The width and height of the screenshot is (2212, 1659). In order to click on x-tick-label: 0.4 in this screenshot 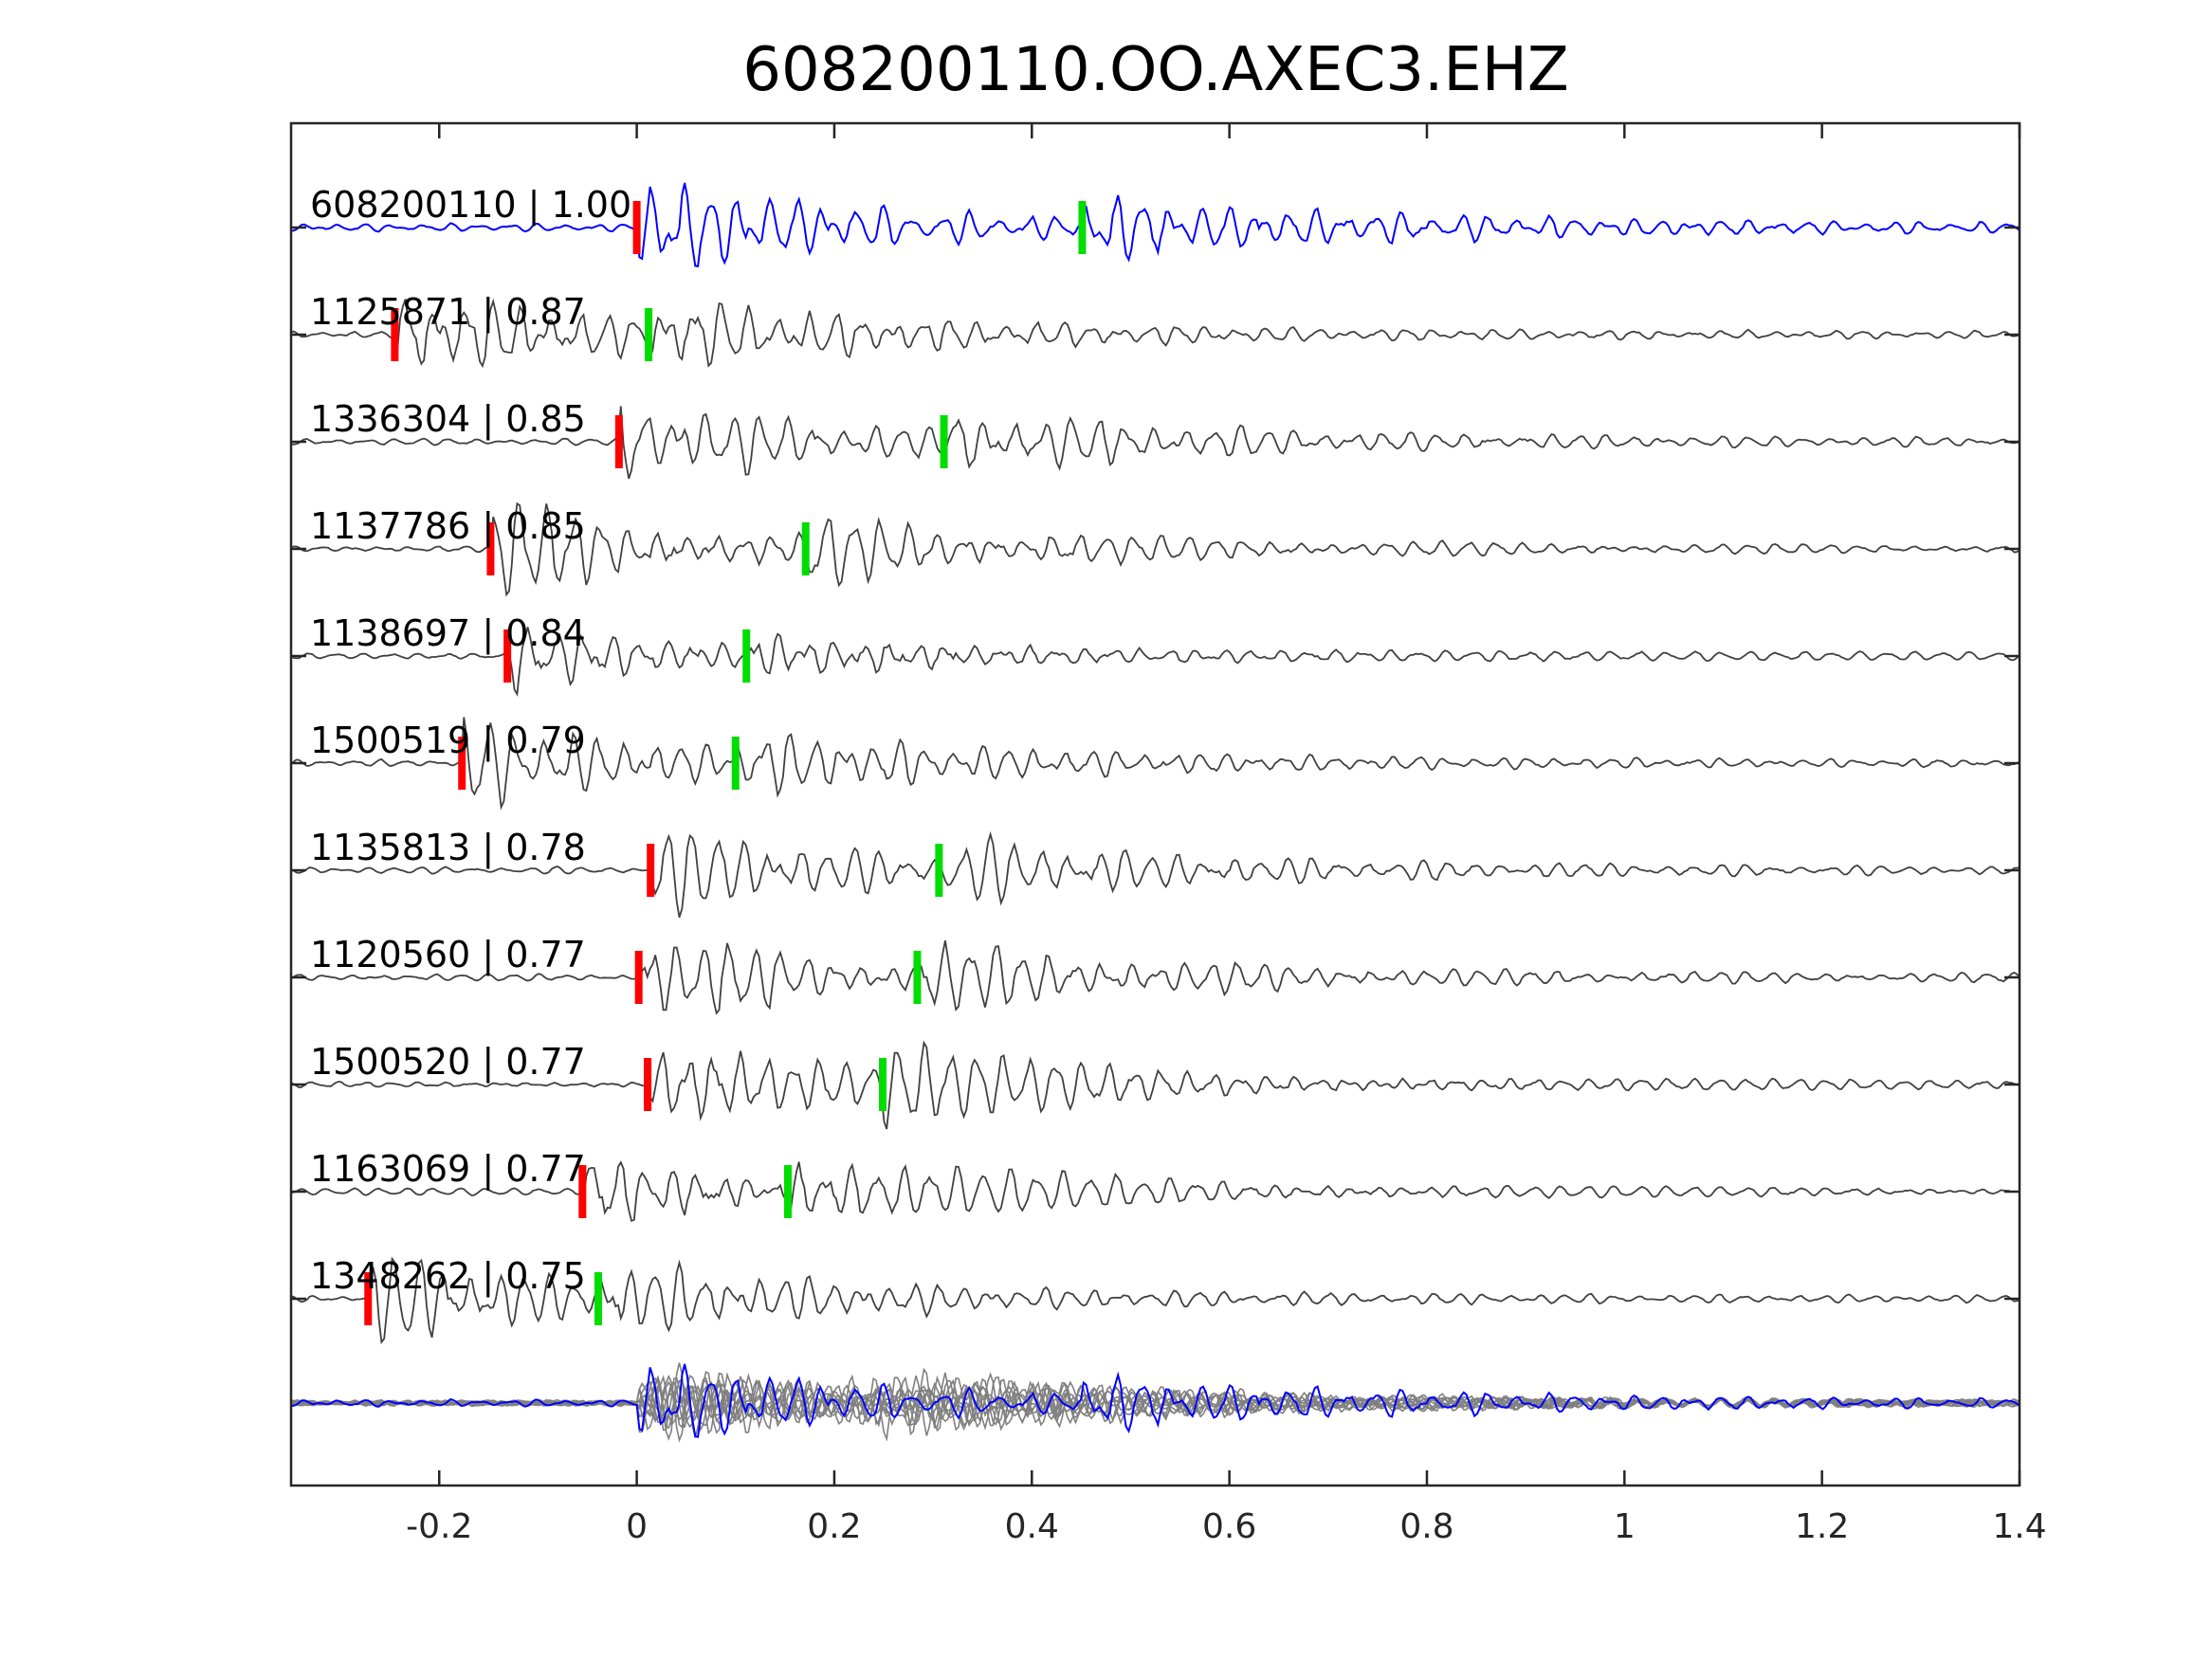, I will do `click(1032, 1526)`.